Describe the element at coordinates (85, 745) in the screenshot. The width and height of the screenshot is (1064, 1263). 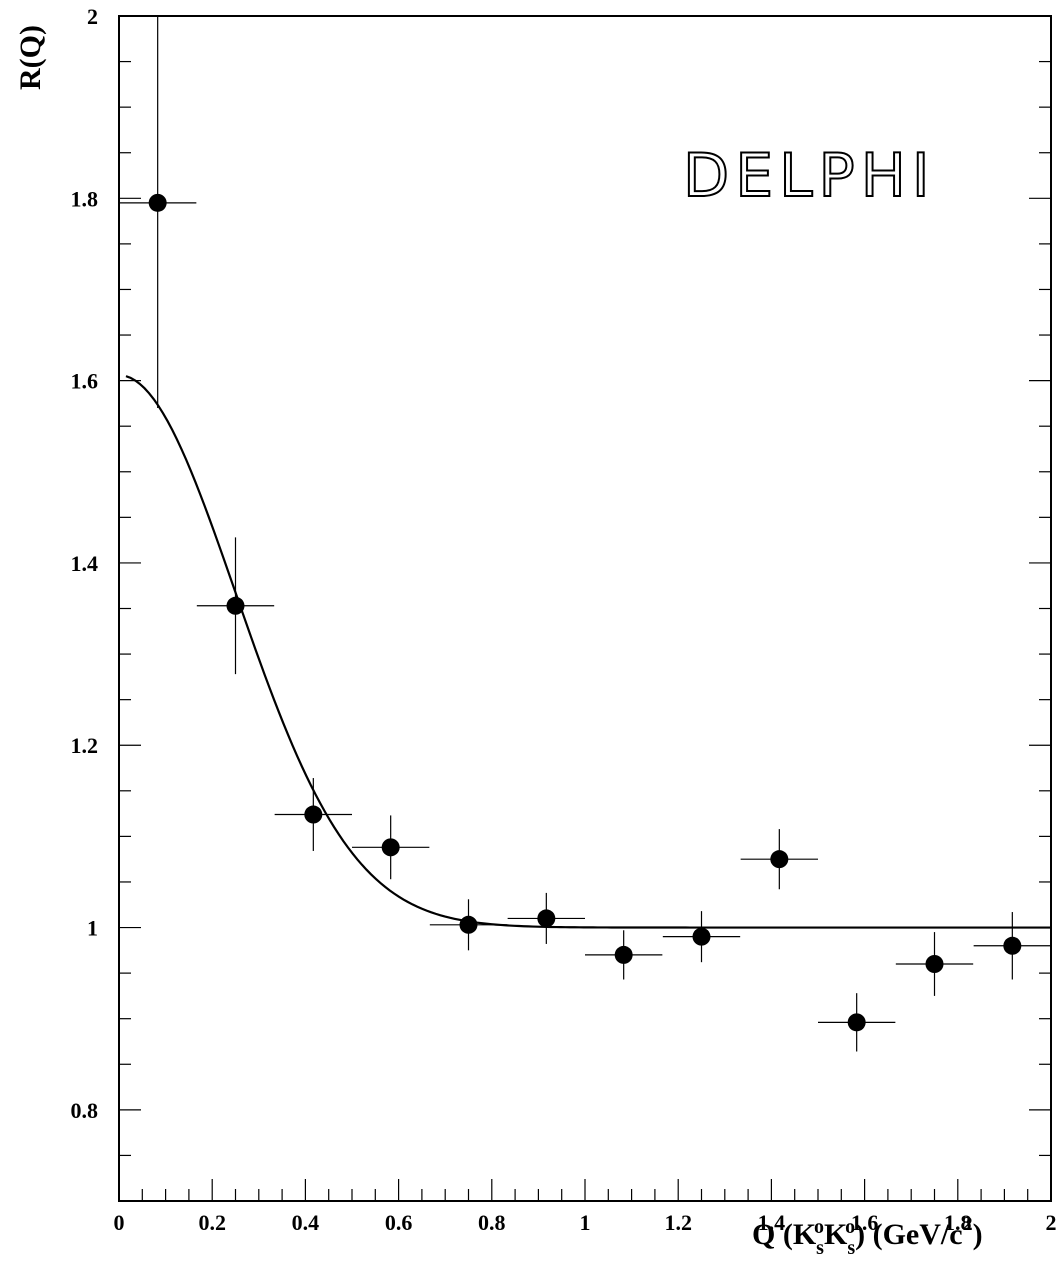
I see `y-tick-label: 1.2` at that location.